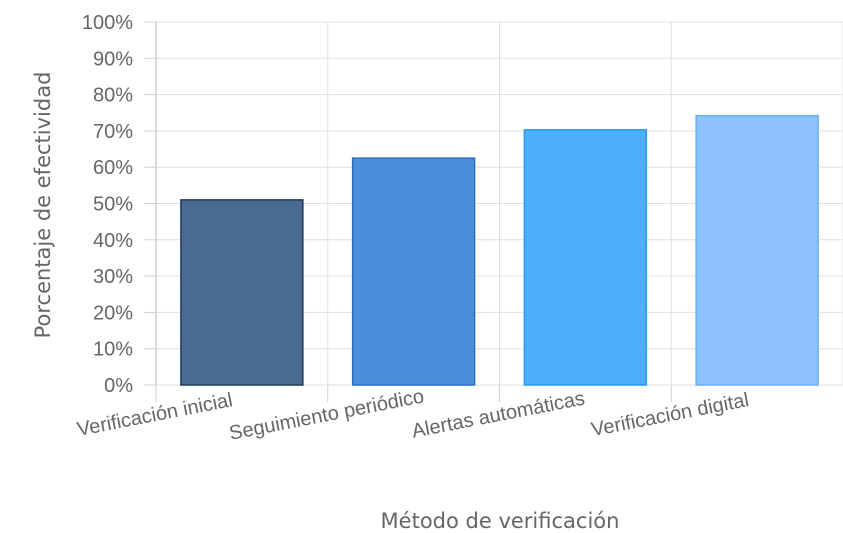 This screenshot has height=533, width=843. Describe the element at coordinates (113, 168) in the screenshot. I see `y-tick-label: 60%` at that location.